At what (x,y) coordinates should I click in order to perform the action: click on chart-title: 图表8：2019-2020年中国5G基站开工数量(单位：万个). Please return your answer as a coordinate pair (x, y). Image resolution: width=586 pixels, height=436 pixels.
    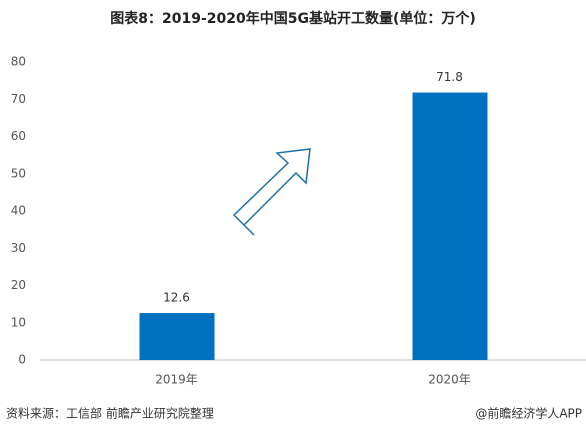
    Looking at the image, I should click on (293, 18).